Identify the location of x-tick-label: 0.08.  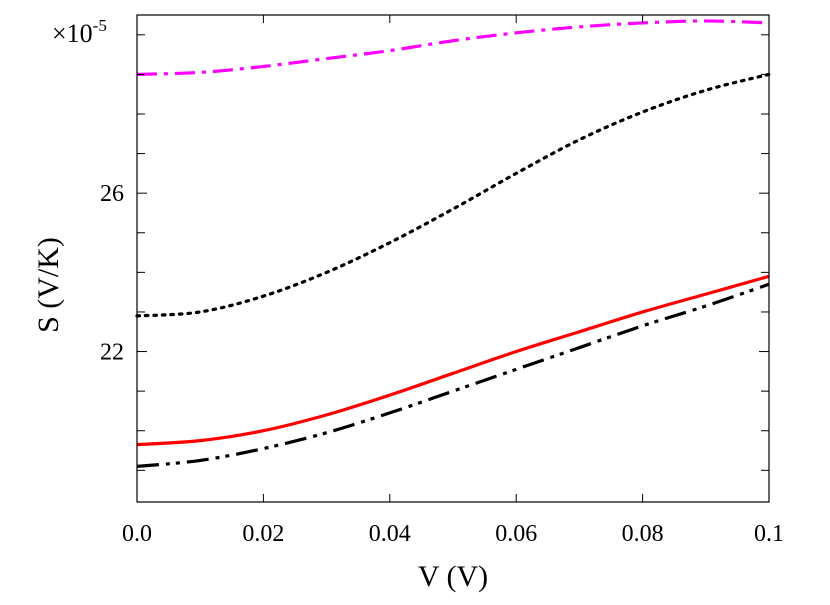
(643, 534).